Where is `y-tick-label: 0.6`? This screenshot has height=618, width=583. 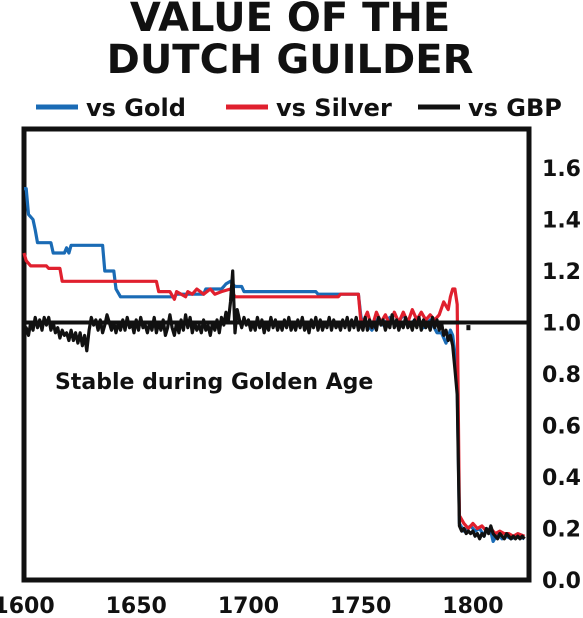 y-tick-label: 0.6 is located at coordinates (561, 427).